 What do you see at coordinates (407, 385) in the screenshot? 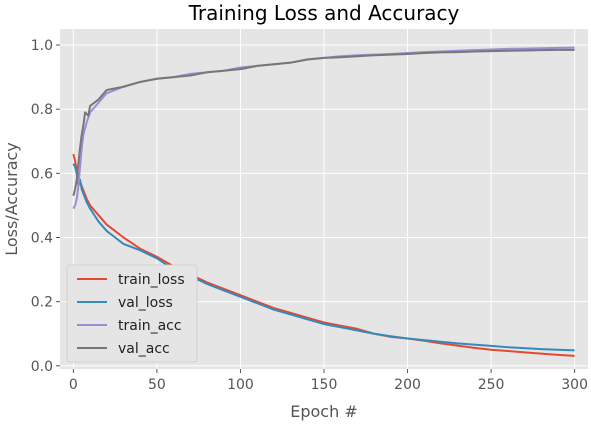
I see `x-tick-label: 200` at bounding box center [407, 385].